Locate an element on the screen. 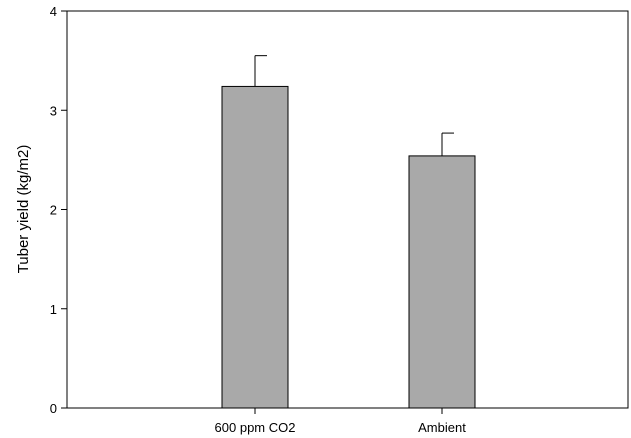 The height and width of the screenshot is (438, 631). x-axis-labels: 600 ppm CO2 Ambient is located at coordinates (340, 421).